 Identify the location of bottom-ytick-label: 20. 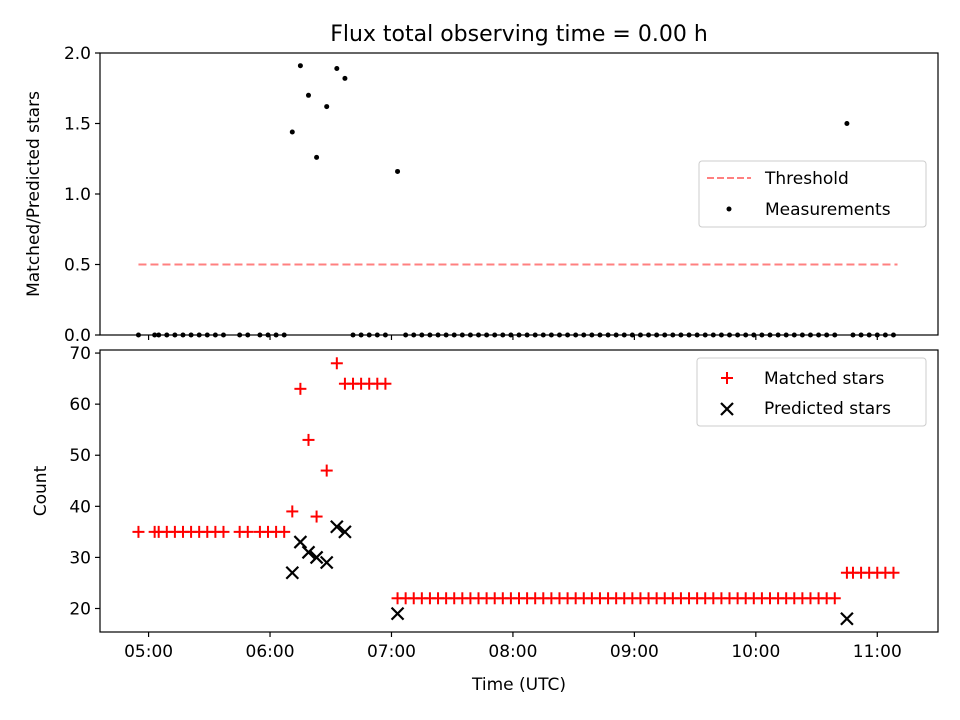
(80, 610).